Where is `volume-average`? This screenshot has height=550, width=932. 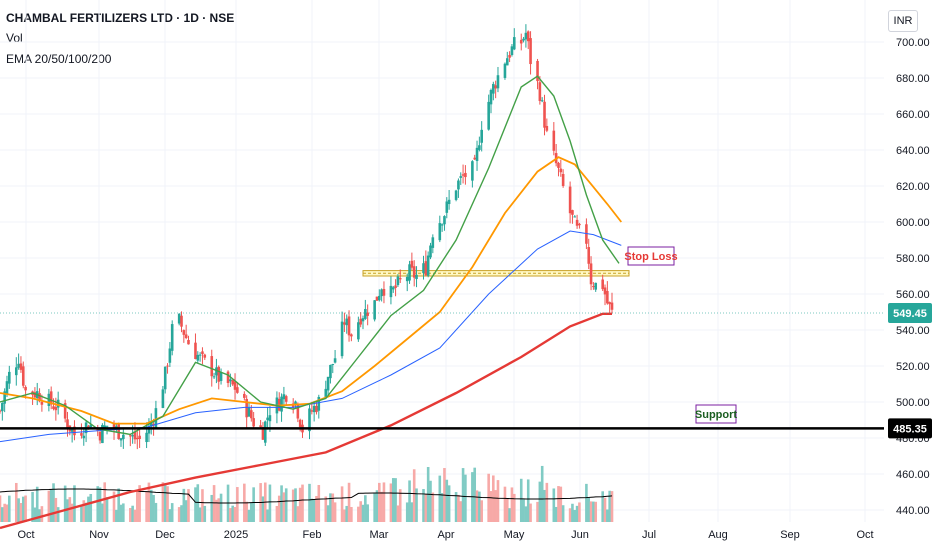
volume-average is located at coordinates (306, 496).